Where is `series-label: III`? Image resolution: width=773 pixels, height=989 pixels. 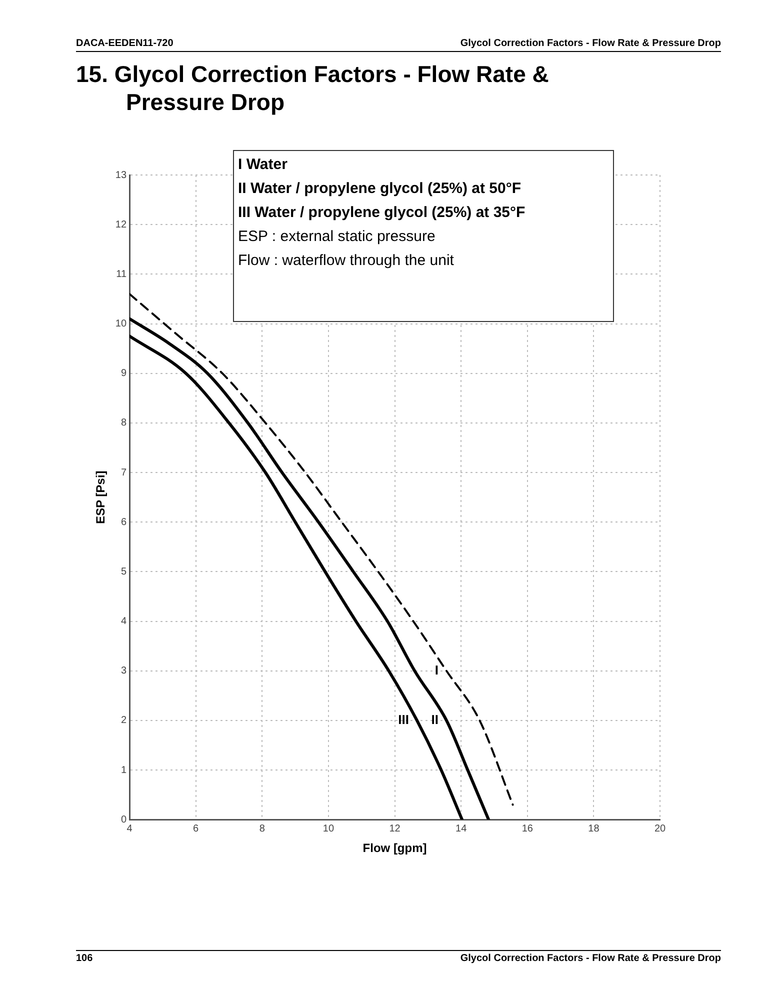 series-label: III is located at coordinates (403, 720).